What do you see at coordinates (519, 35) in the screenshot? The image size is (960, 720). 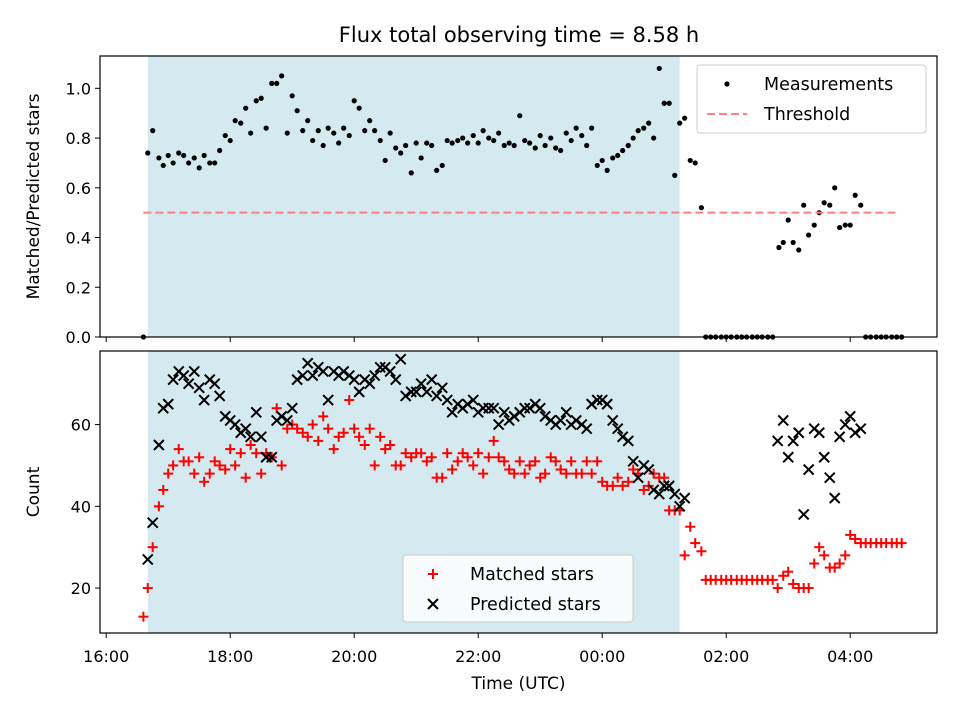 I see `chart-title: Flux total observing time = 8.58 h` at bounding box center [519, 35].